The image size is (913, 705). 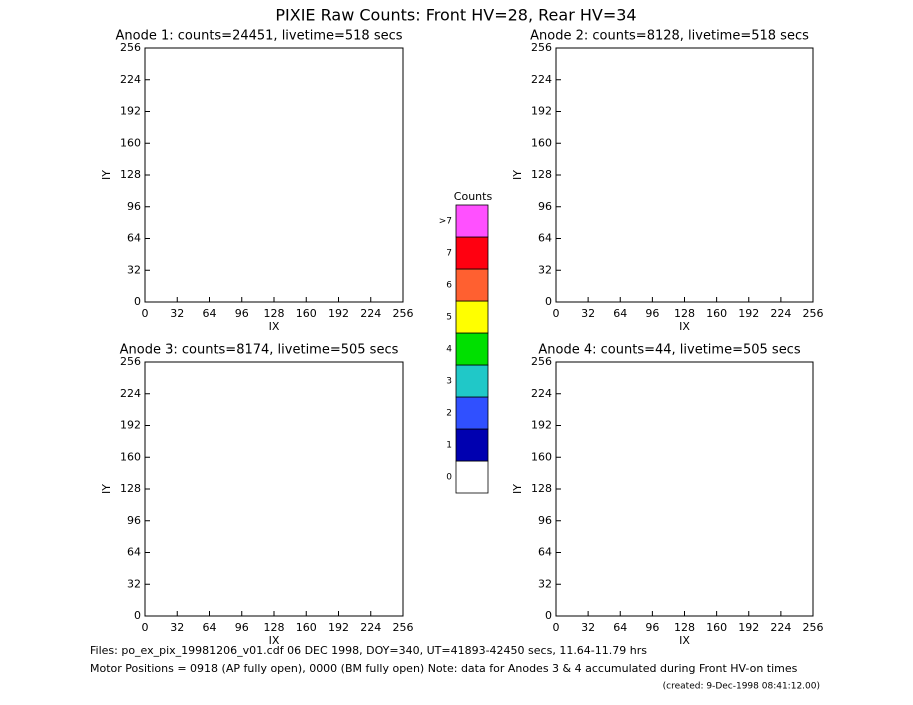 What do you see at coordinates (449, 446) in the screenshot?
I see `colorbar-label: 1` at bounding box center [449, 446].